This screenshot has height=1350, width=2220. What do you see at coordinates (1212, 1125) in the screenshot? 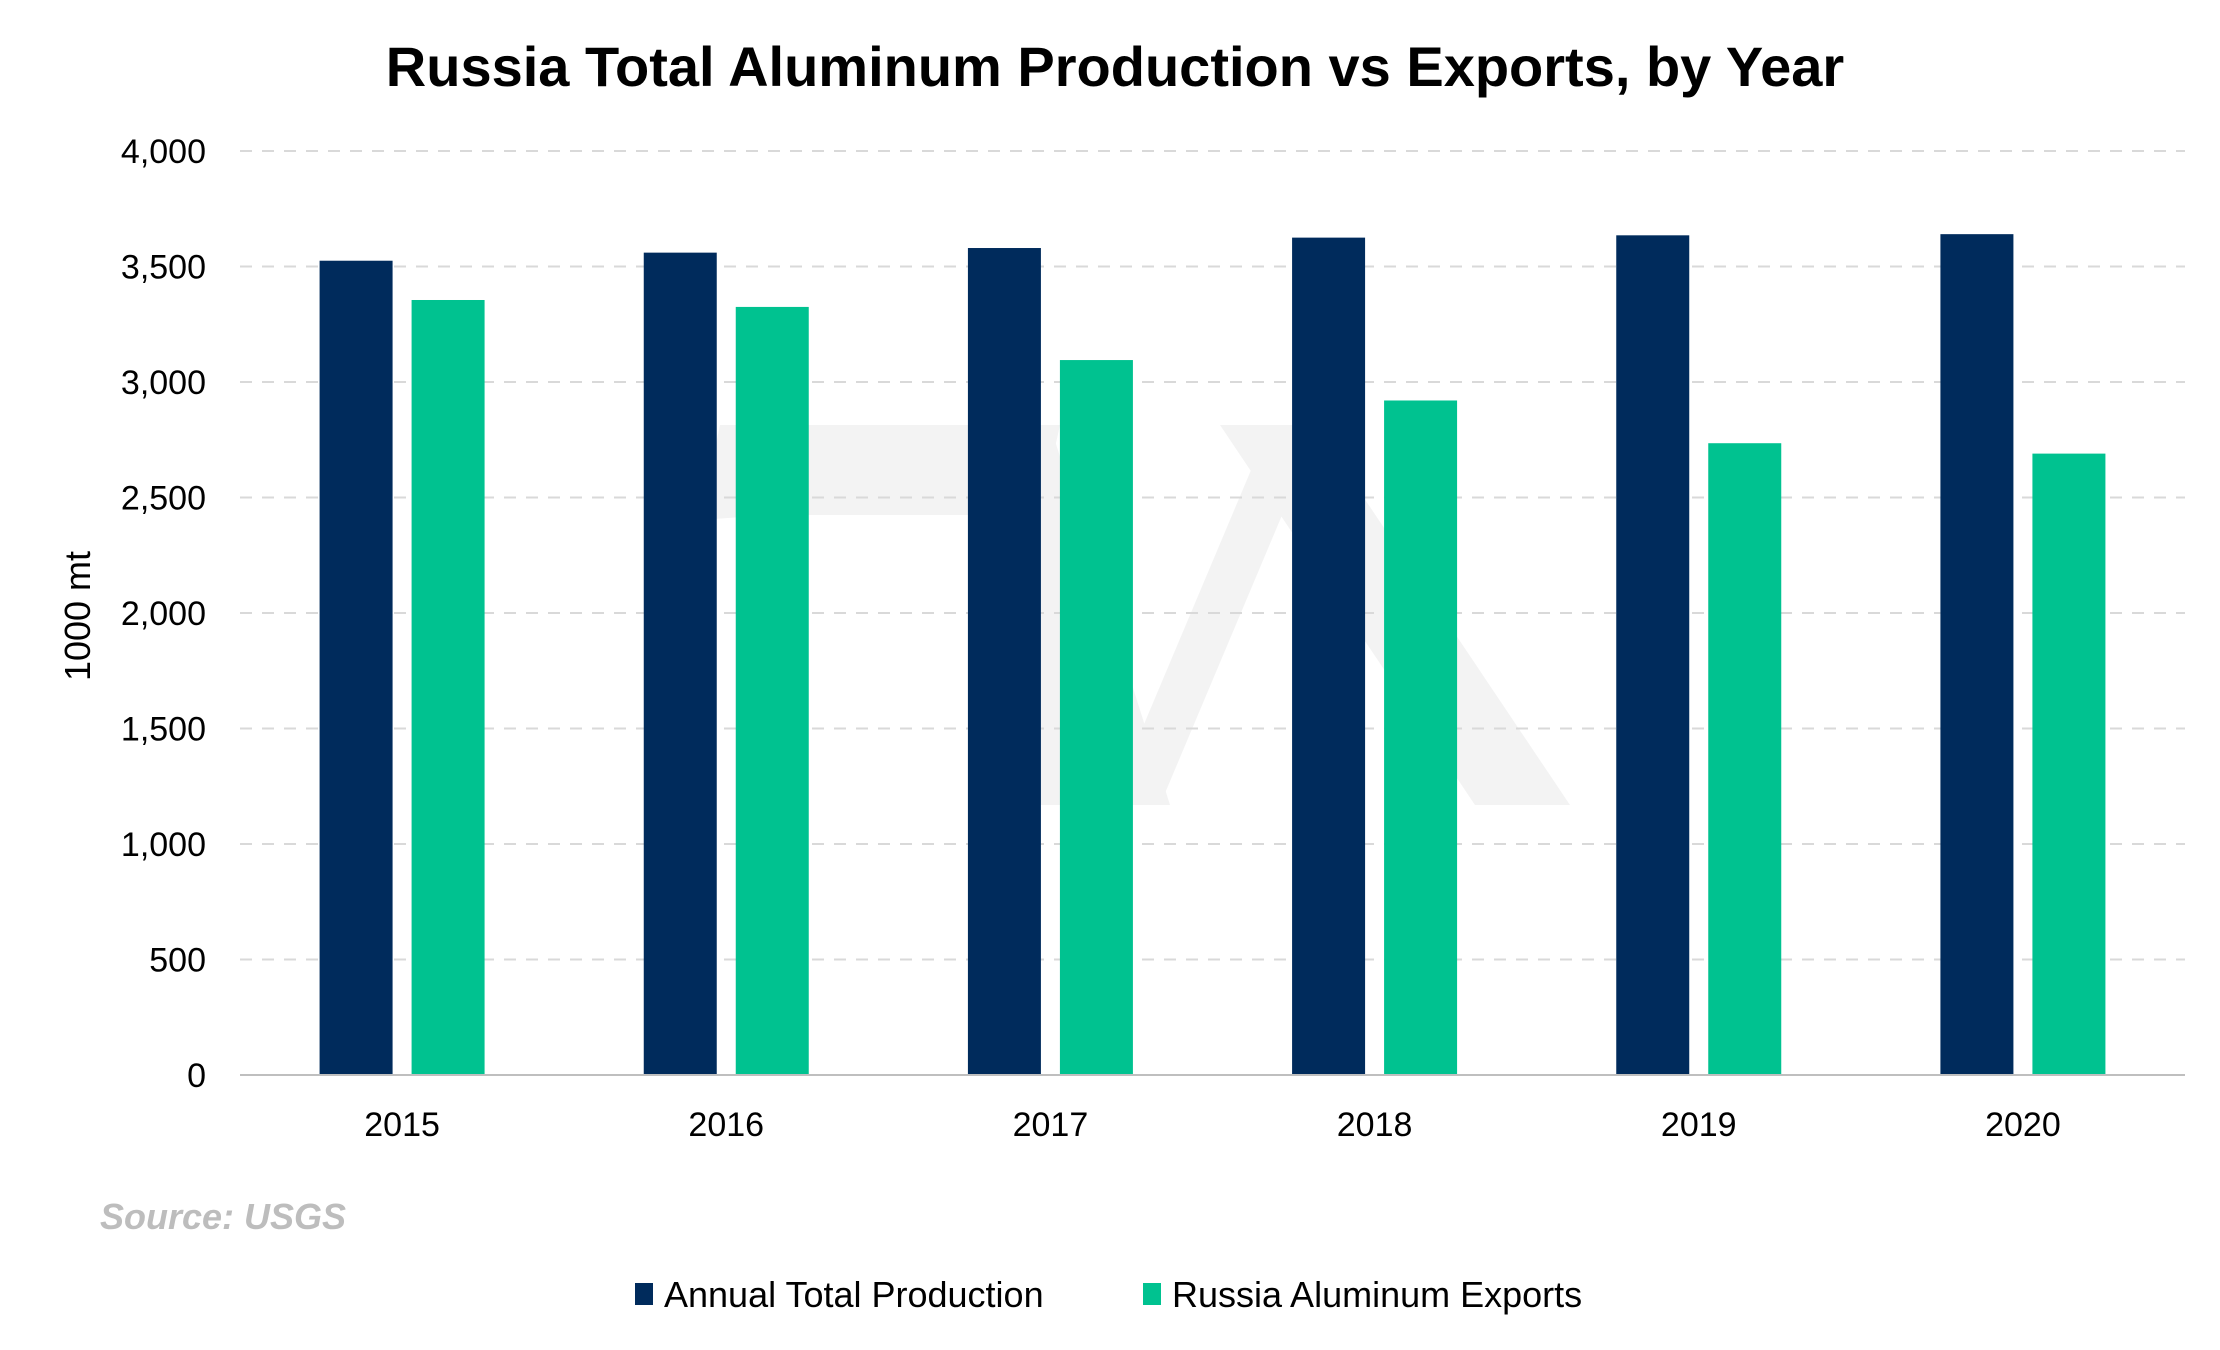
I see `x-axis-ticks: 2015 2016 2017 2018 2019 2020` at bounding box center [1212, 1125].